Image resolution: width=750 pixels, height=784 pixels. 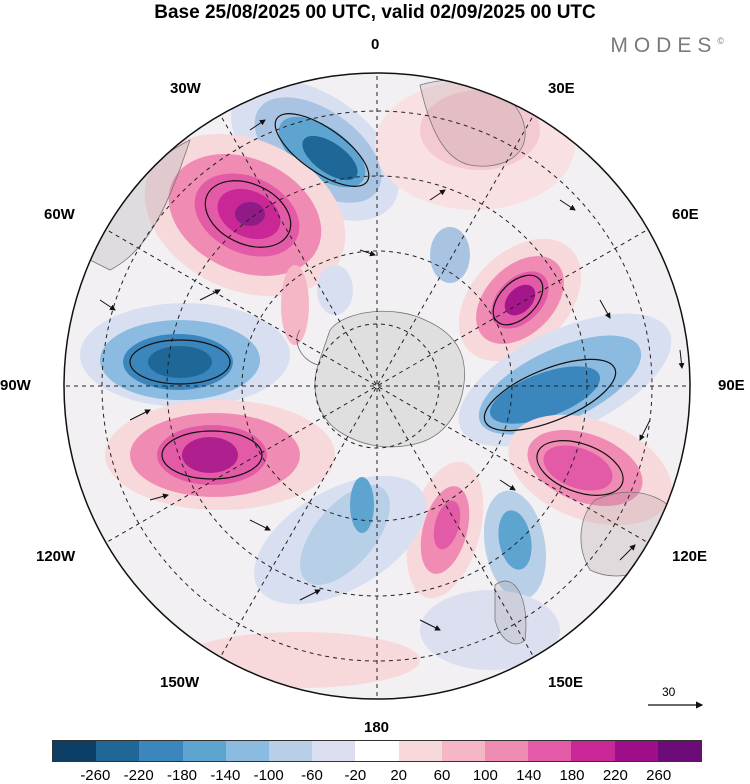 I want to click on lon-label-120e: 120E, so click(x=690, y=556).